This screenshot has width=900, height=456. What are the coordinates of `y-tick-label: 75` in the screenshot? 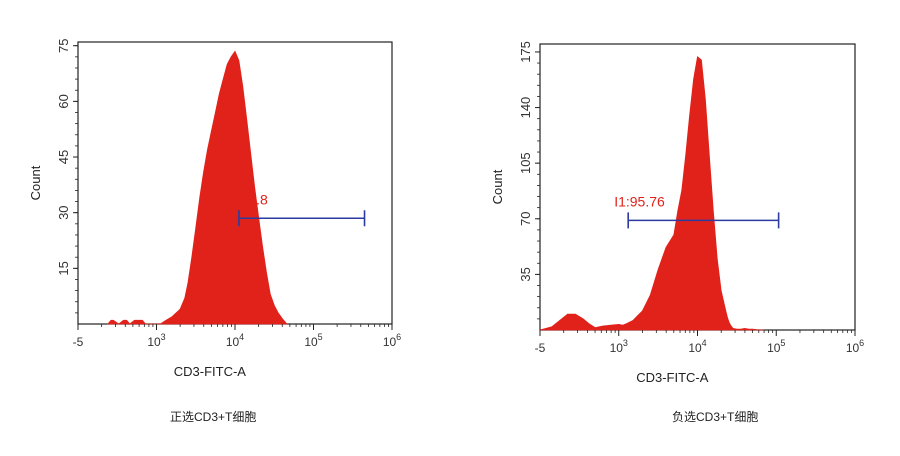 It's located at (63, 45).